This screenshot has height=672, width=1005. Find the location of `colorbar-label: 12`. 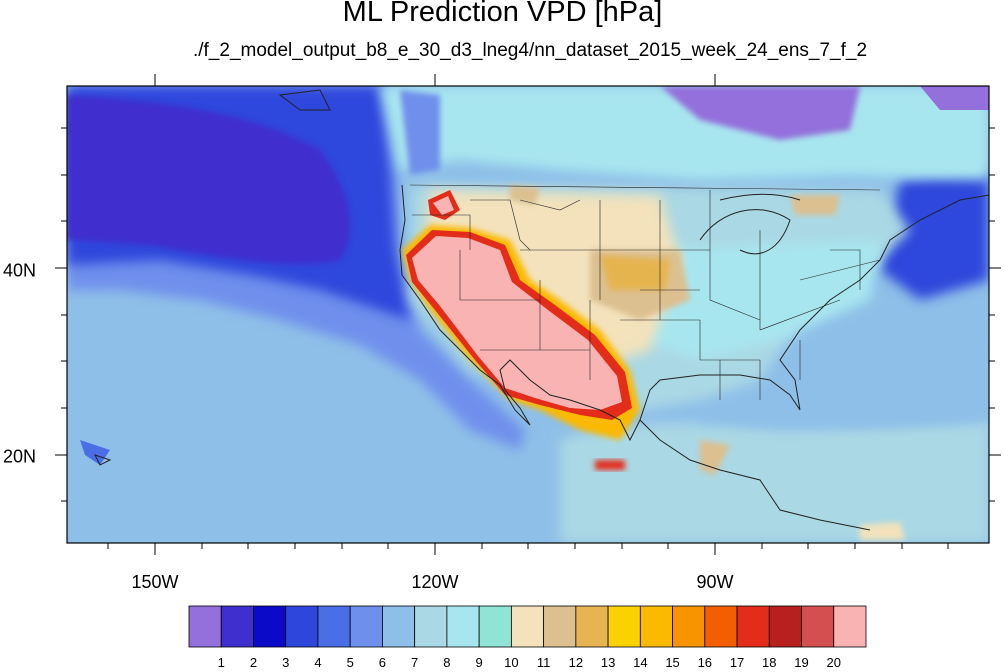

colorbar-label: 12 is located at coordinates (576, 662).